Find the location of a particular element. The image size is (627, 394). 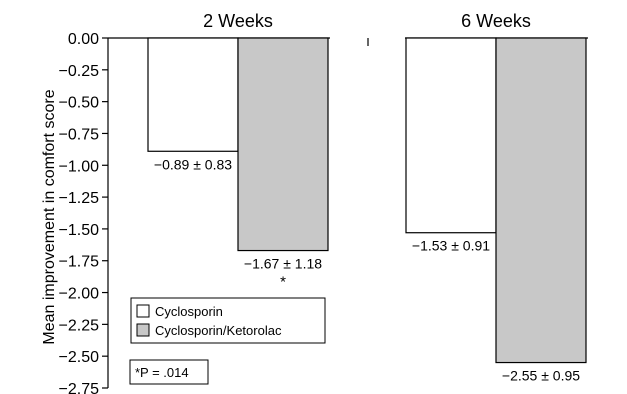

y-tick-label: −1.50 is located at coordinates (79, 230).